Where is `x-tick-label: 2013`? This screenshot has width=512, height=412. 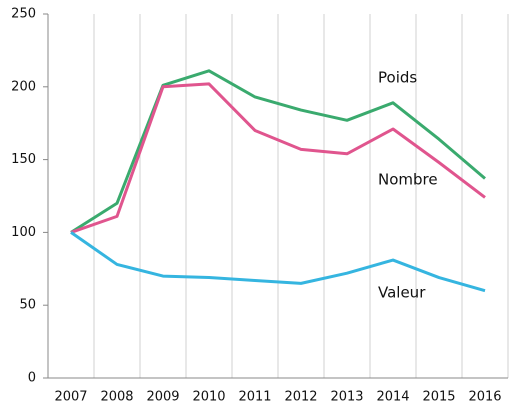
x-tick-label: 2013 is located at coordinates (346, 397).